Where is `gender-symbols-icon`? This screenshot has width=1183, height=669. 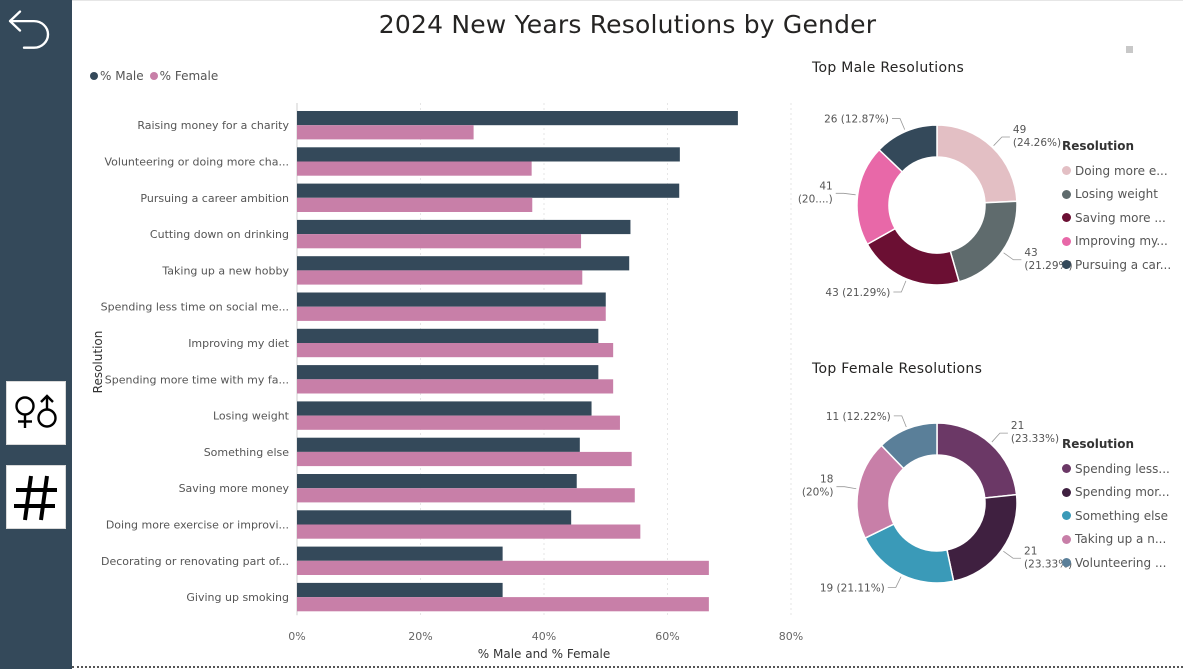 gender-symbols-icon is located at coordinates (36, 411).